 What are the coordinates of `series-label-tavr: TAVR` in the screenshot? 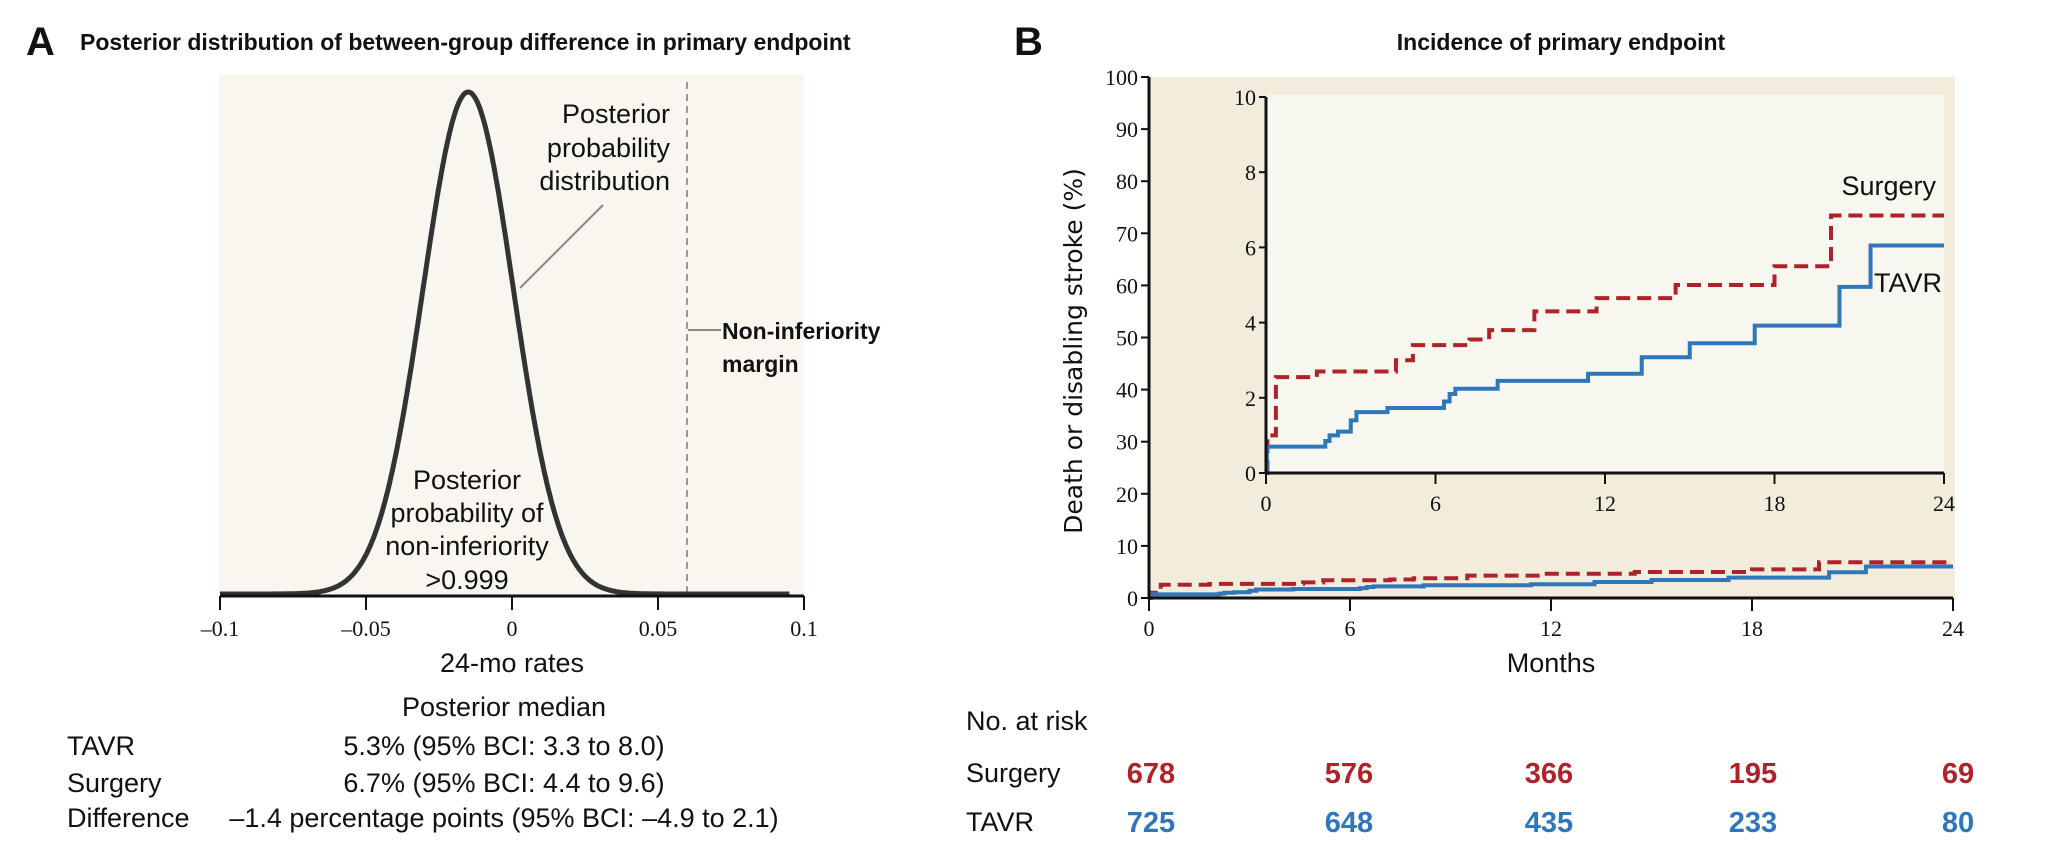 It's located at (1908, 283).